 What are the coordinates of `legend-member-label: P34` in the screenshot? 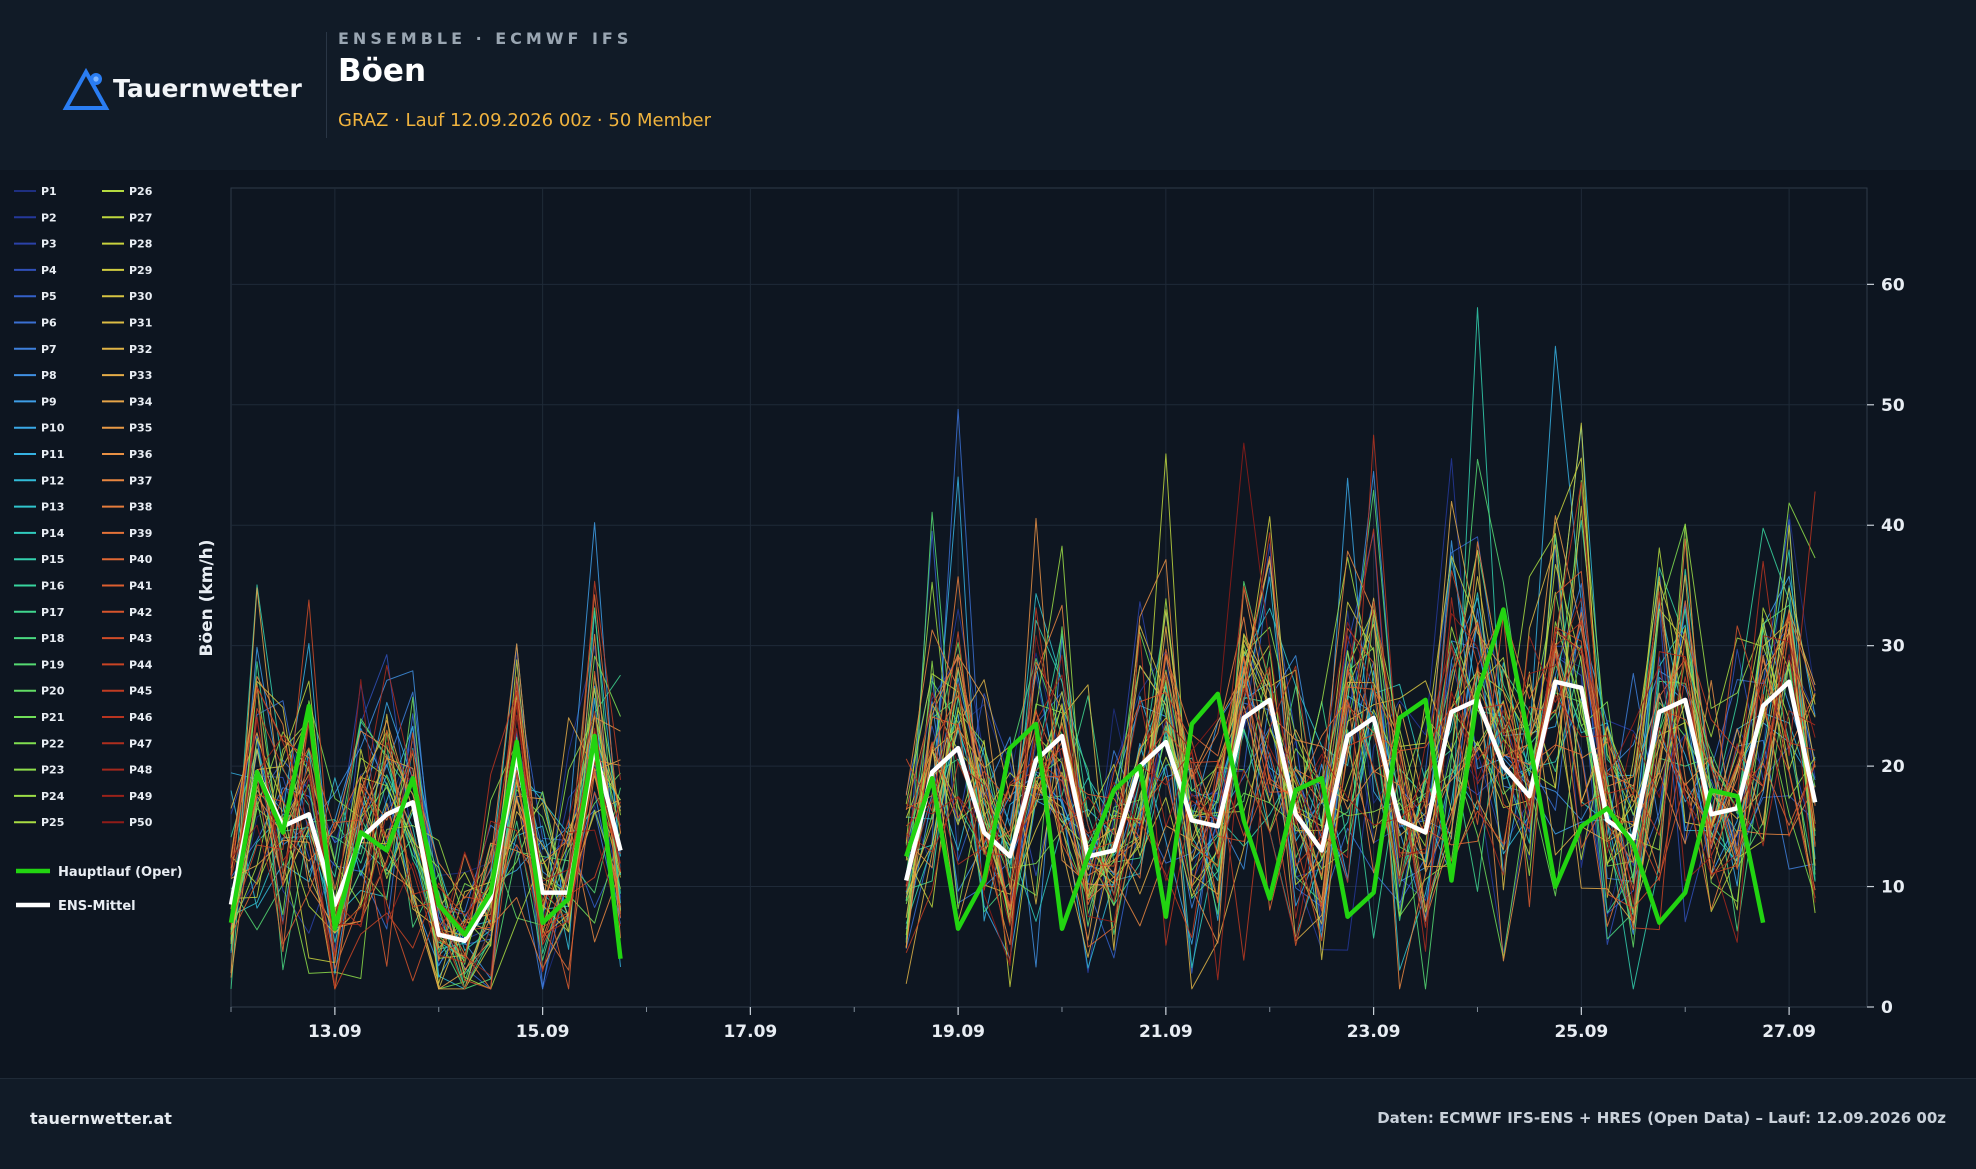 It's located at (141, 401).